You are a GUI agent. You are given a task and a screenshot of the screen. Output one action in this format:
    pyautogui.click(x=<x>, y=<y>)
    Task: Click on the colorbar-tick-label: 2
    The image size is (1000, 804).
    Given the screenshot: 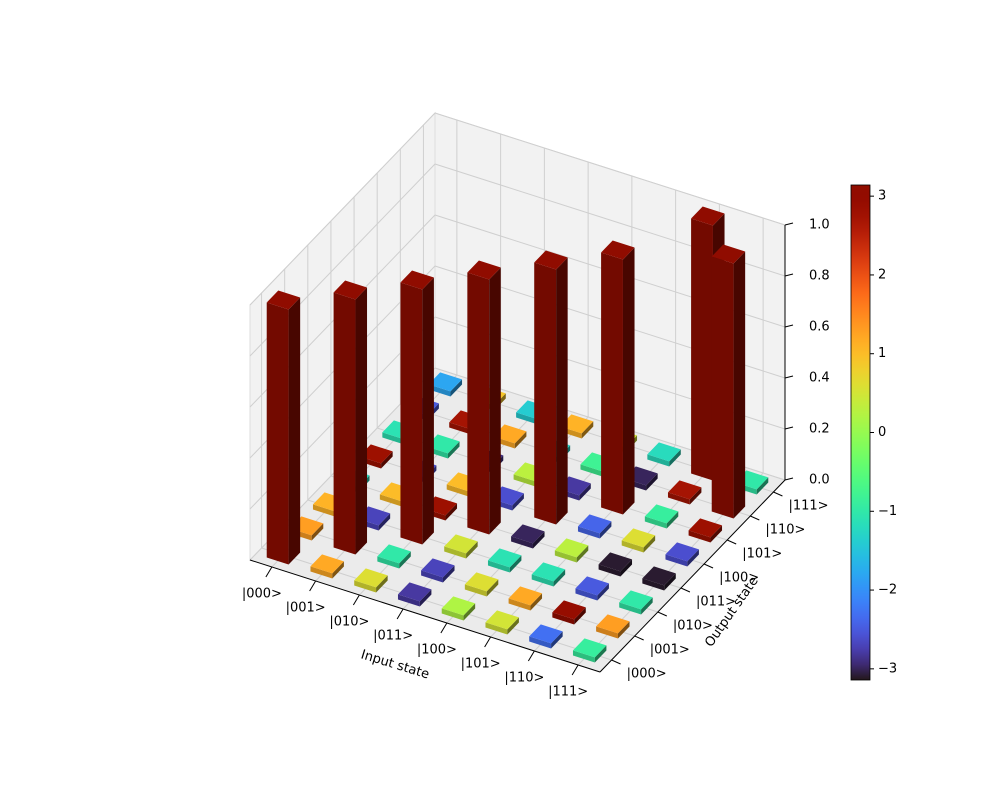 What is the action you would take?
    pyautogui.click(x=882, y=274)
    